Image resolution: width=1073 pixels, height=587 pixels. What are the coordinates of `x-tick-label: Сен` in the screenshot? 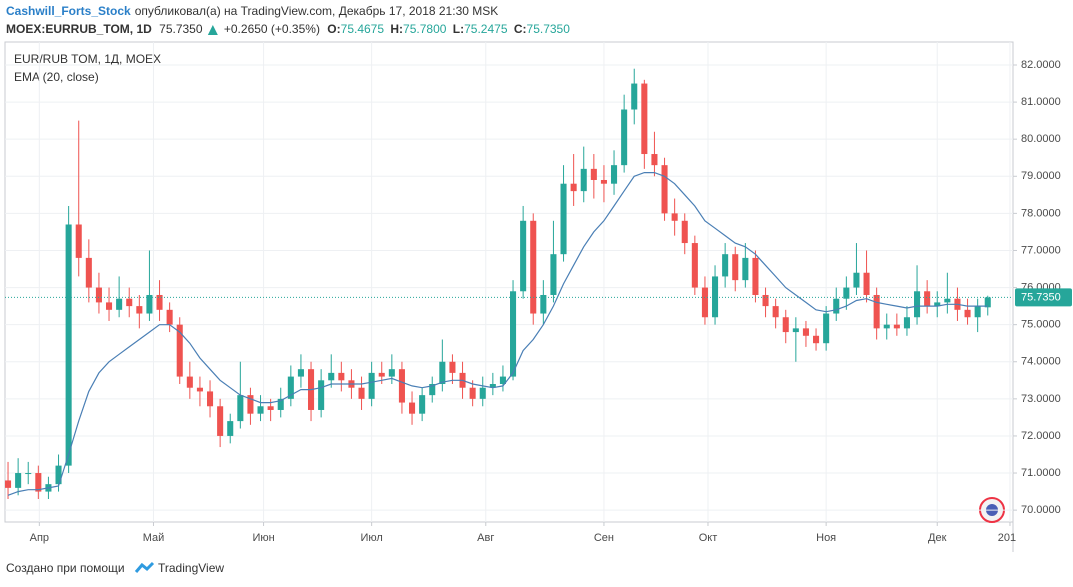 It's located at (604, 538).